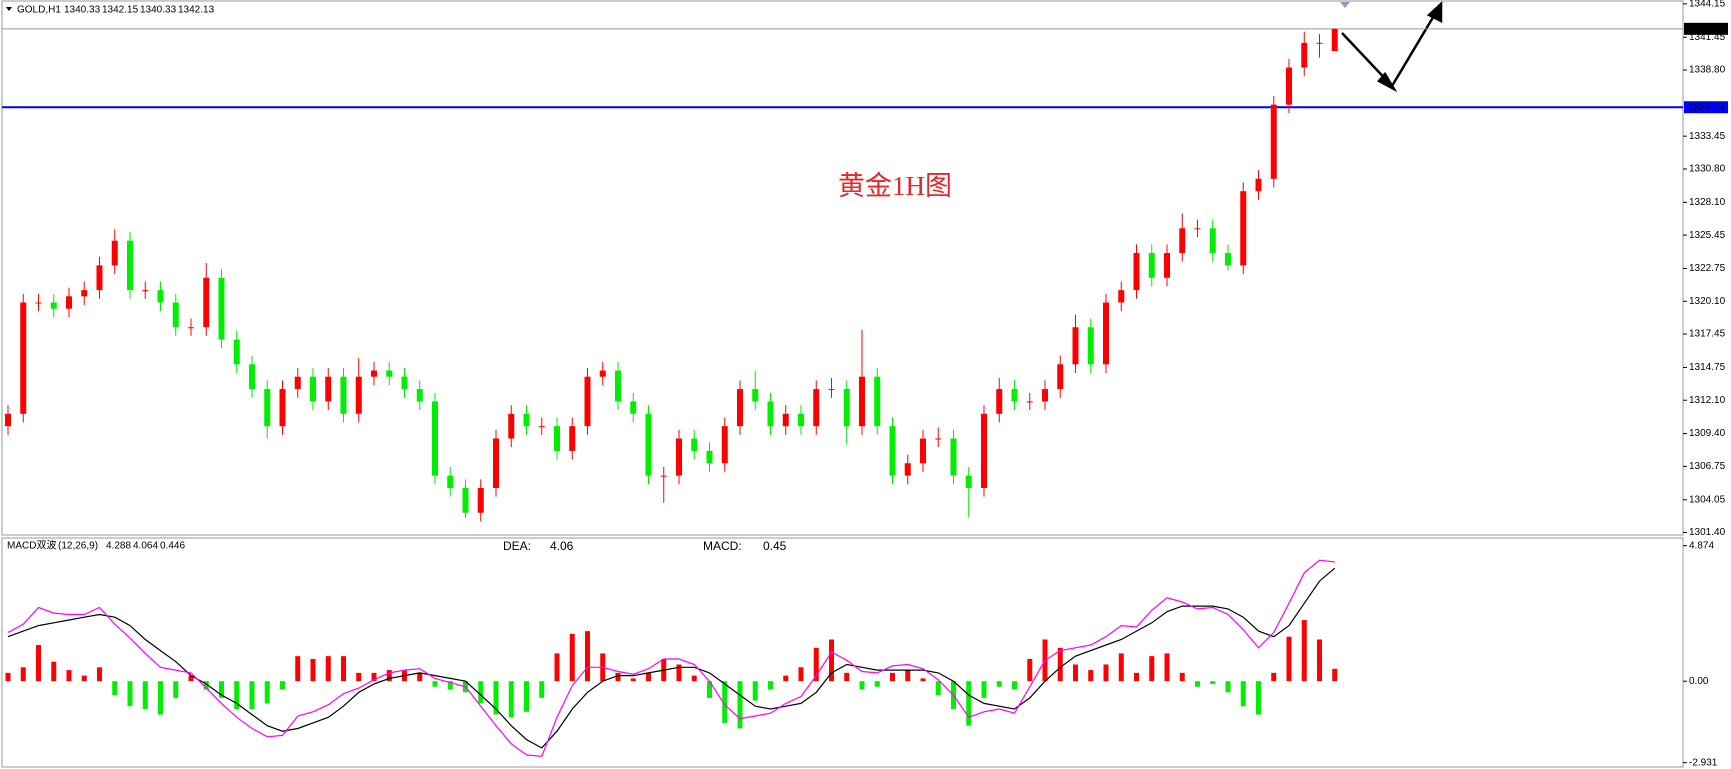 The image size is (1731, 769). What do you see at coordinates (1707, 532) in the screenshot?
I see `y-tick-label: 1301.40` at bounding box center [1707, 532].